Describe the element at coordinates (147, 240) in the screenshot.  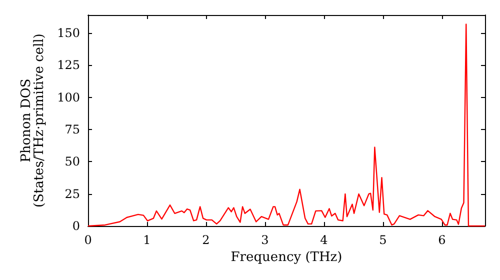
I see `x-tick-label: 1` at that location.